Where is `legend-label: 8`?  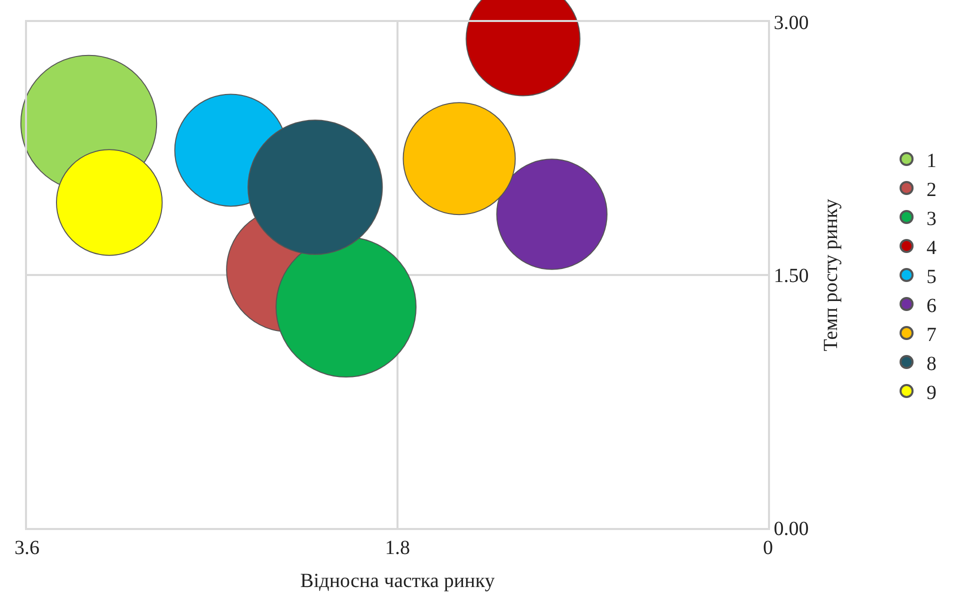
legend-label: 8 is located at coordinates (931, 363).